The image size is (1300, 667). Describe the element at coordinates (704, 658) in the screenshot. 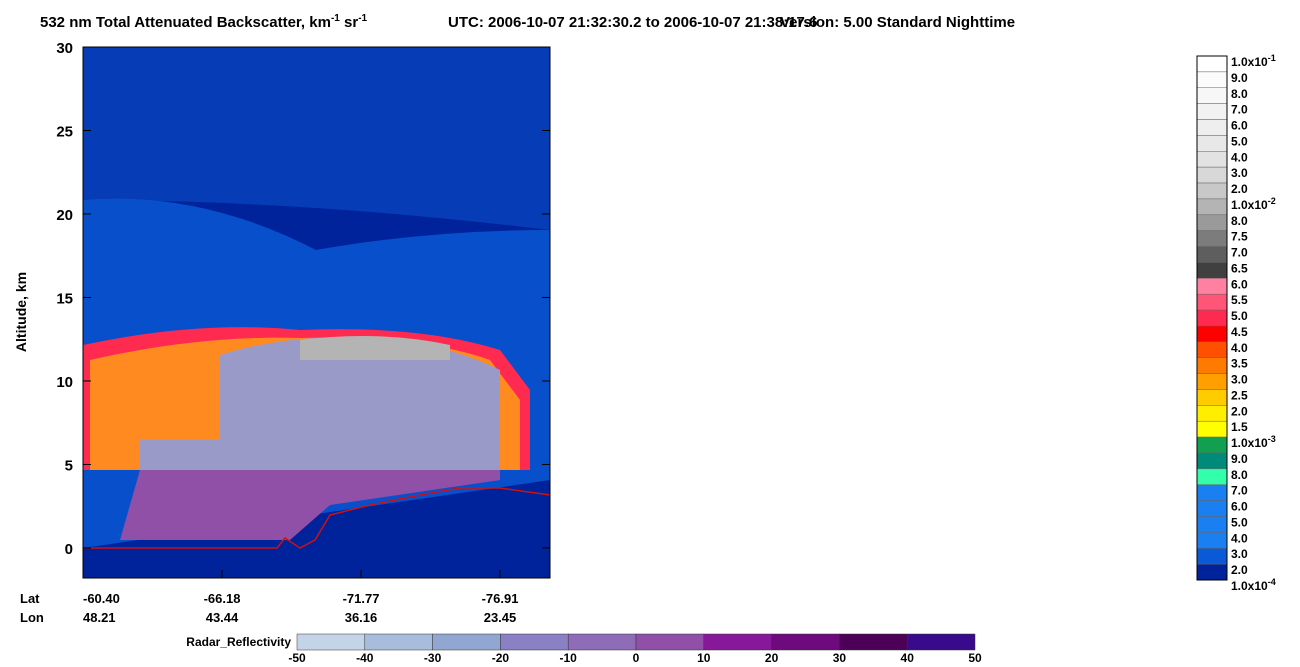

I see `radar-tick-label: 10` at that location.